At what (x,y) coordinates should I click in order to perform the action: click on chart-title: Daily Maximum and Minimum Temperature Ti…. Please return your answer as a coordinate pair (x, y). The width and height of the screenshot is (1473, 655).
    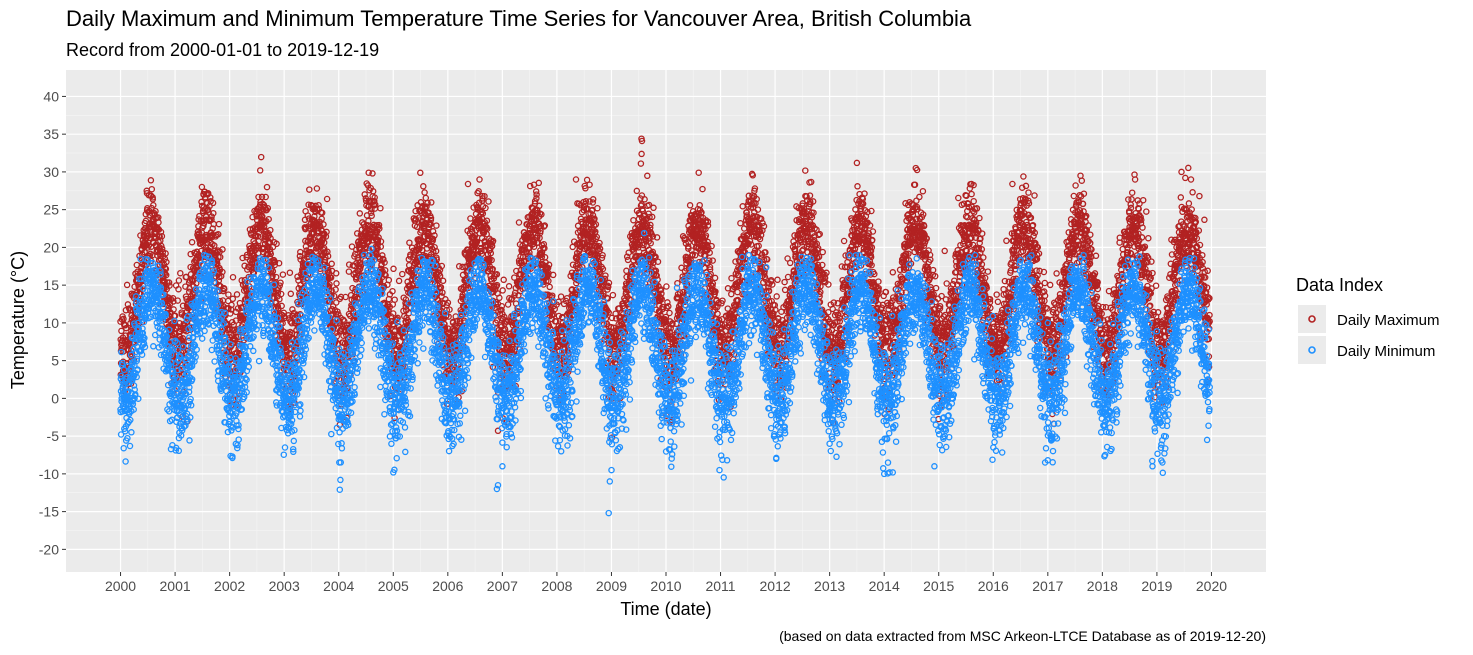
    Looking at the image, I should click on (519, 18).